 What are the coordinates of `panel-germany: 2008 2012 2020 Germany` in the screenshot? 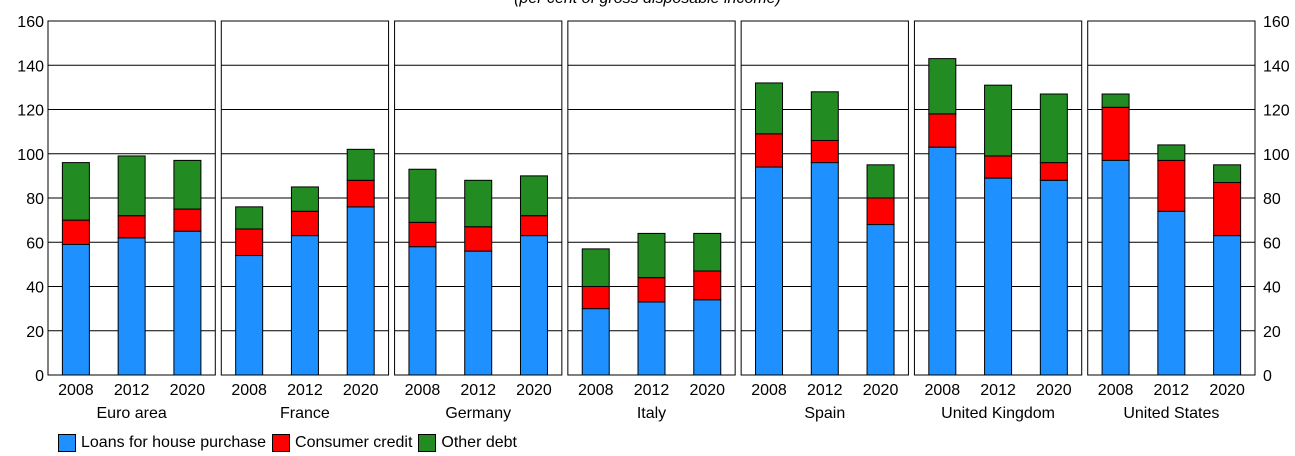 It's located at (478, 221).